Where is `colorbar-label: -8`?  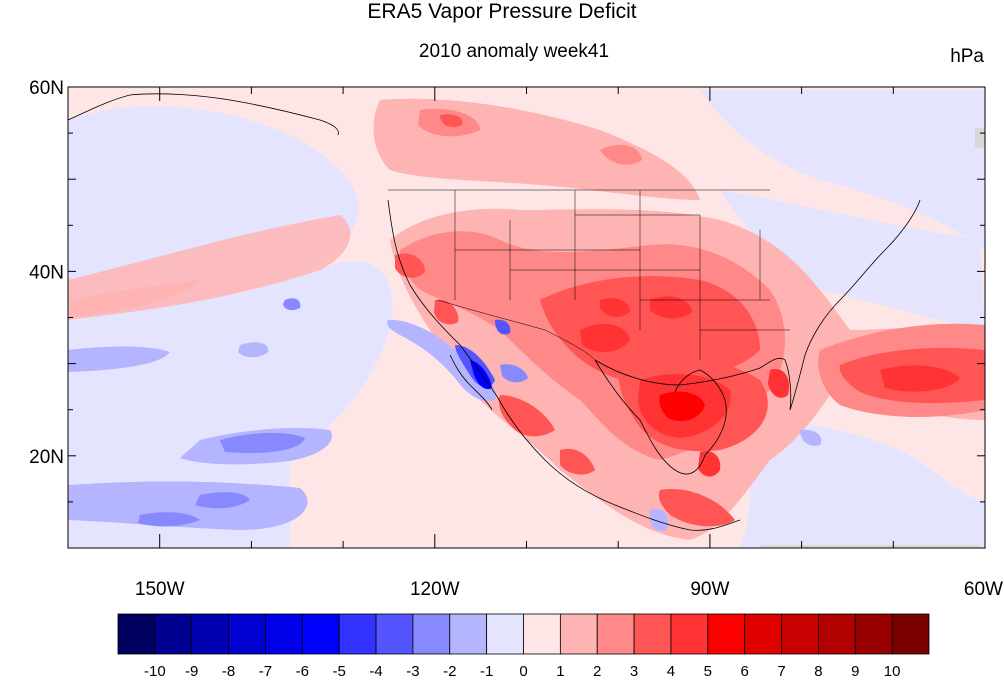 colorbar-label: -8 is located at coordinates (228, 671).